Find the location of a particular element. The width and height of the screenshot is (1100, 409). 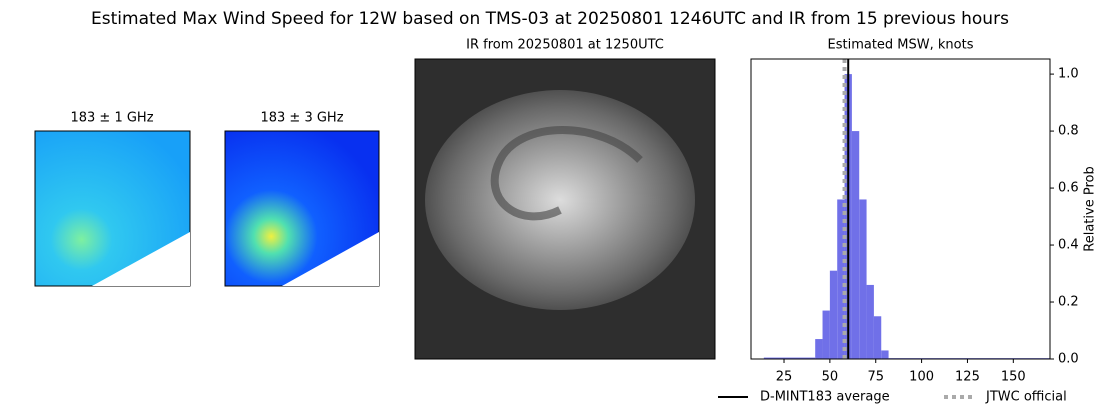

y-tick-label: 1.0 is located at coordinates (1068, 74).